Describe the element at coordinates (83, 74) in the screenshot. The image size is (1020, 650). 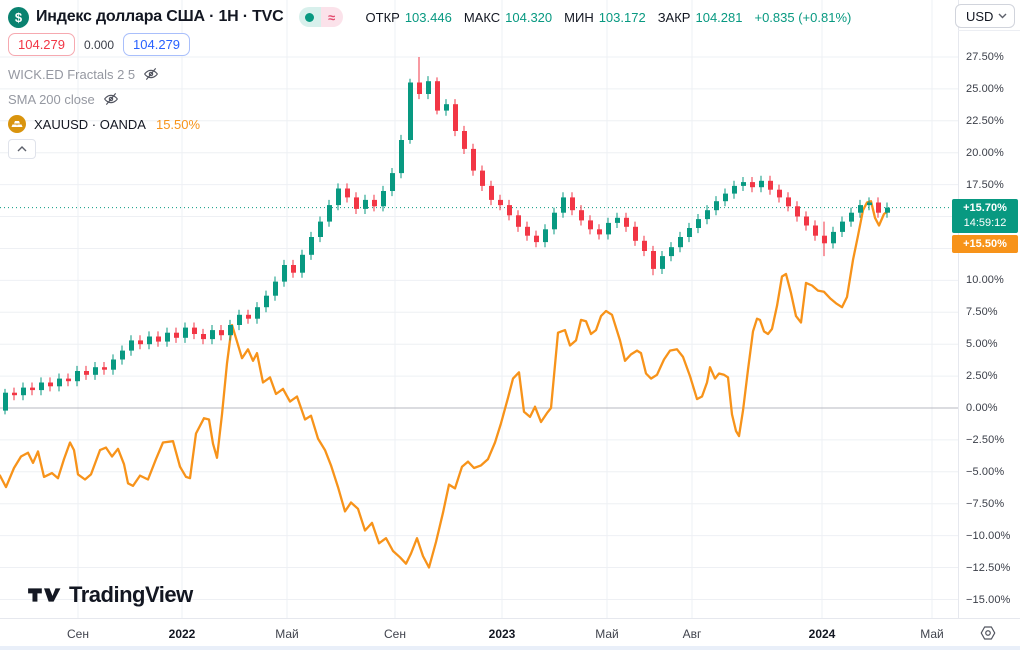
I see `legend-item-fractals: WICK.ED Fractals 2 5` at that location.